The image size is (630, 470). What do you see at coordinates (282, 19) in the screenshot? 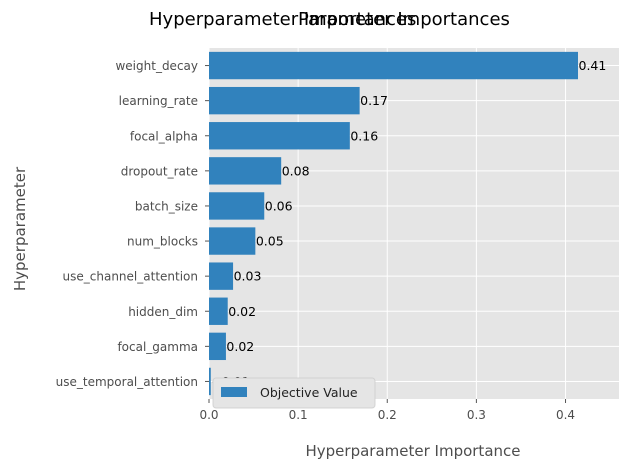
I see `chart-title: Hyperparameter Importances` at bounding box center [282, 19].